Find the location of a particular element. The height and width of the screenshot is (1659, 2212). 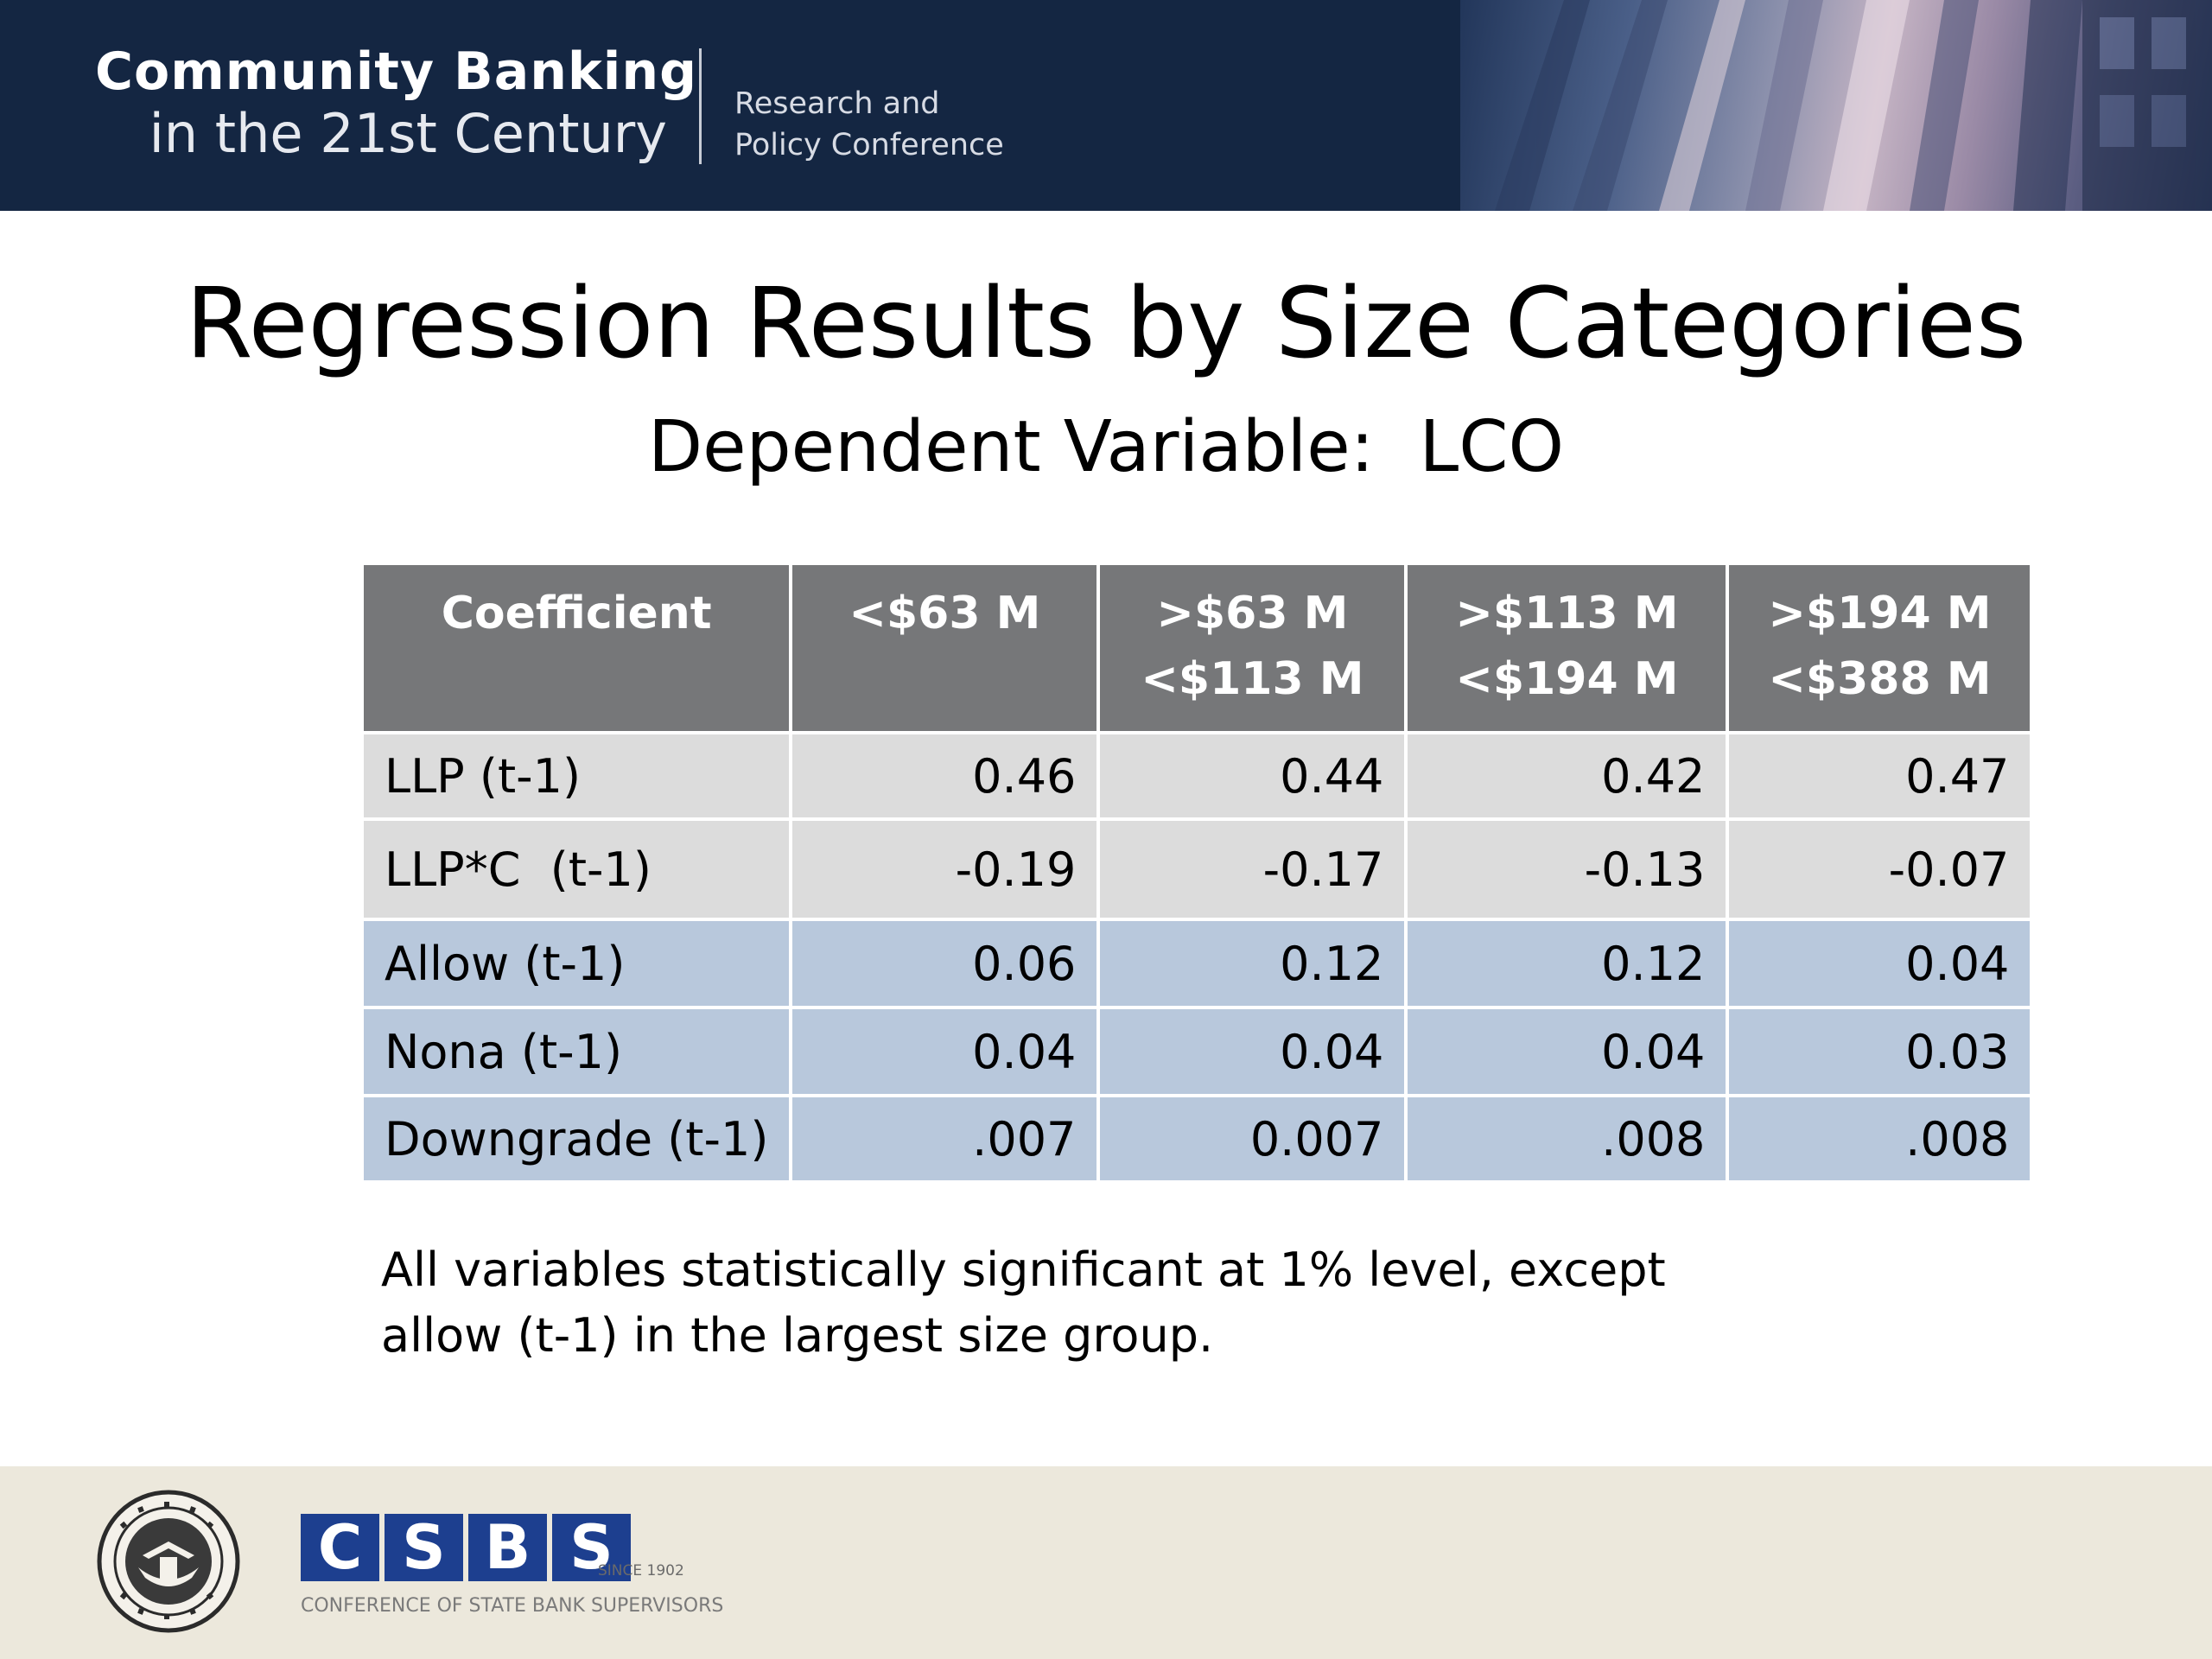

table-row: Downgrade (t-1) .007 0.007 .008 .008 is located at coordinates (1196, 1139).